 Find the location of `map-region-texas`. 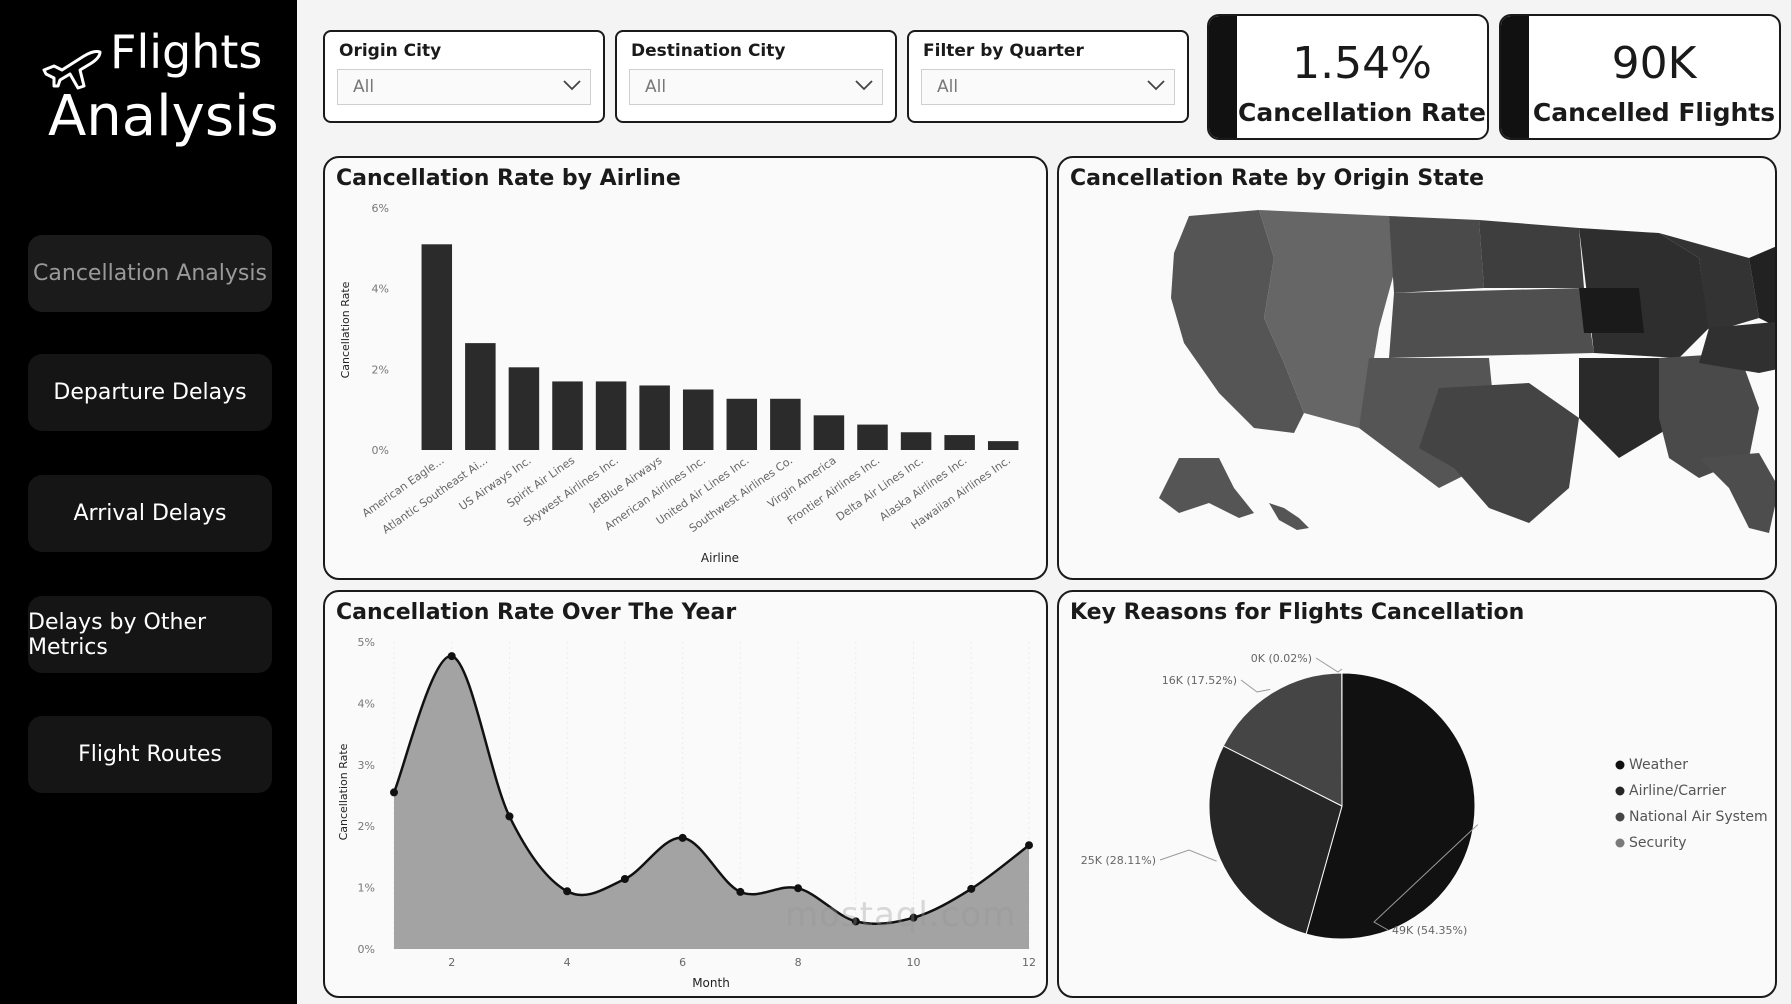

map-region-texas is located at coordinates (1499, 453).